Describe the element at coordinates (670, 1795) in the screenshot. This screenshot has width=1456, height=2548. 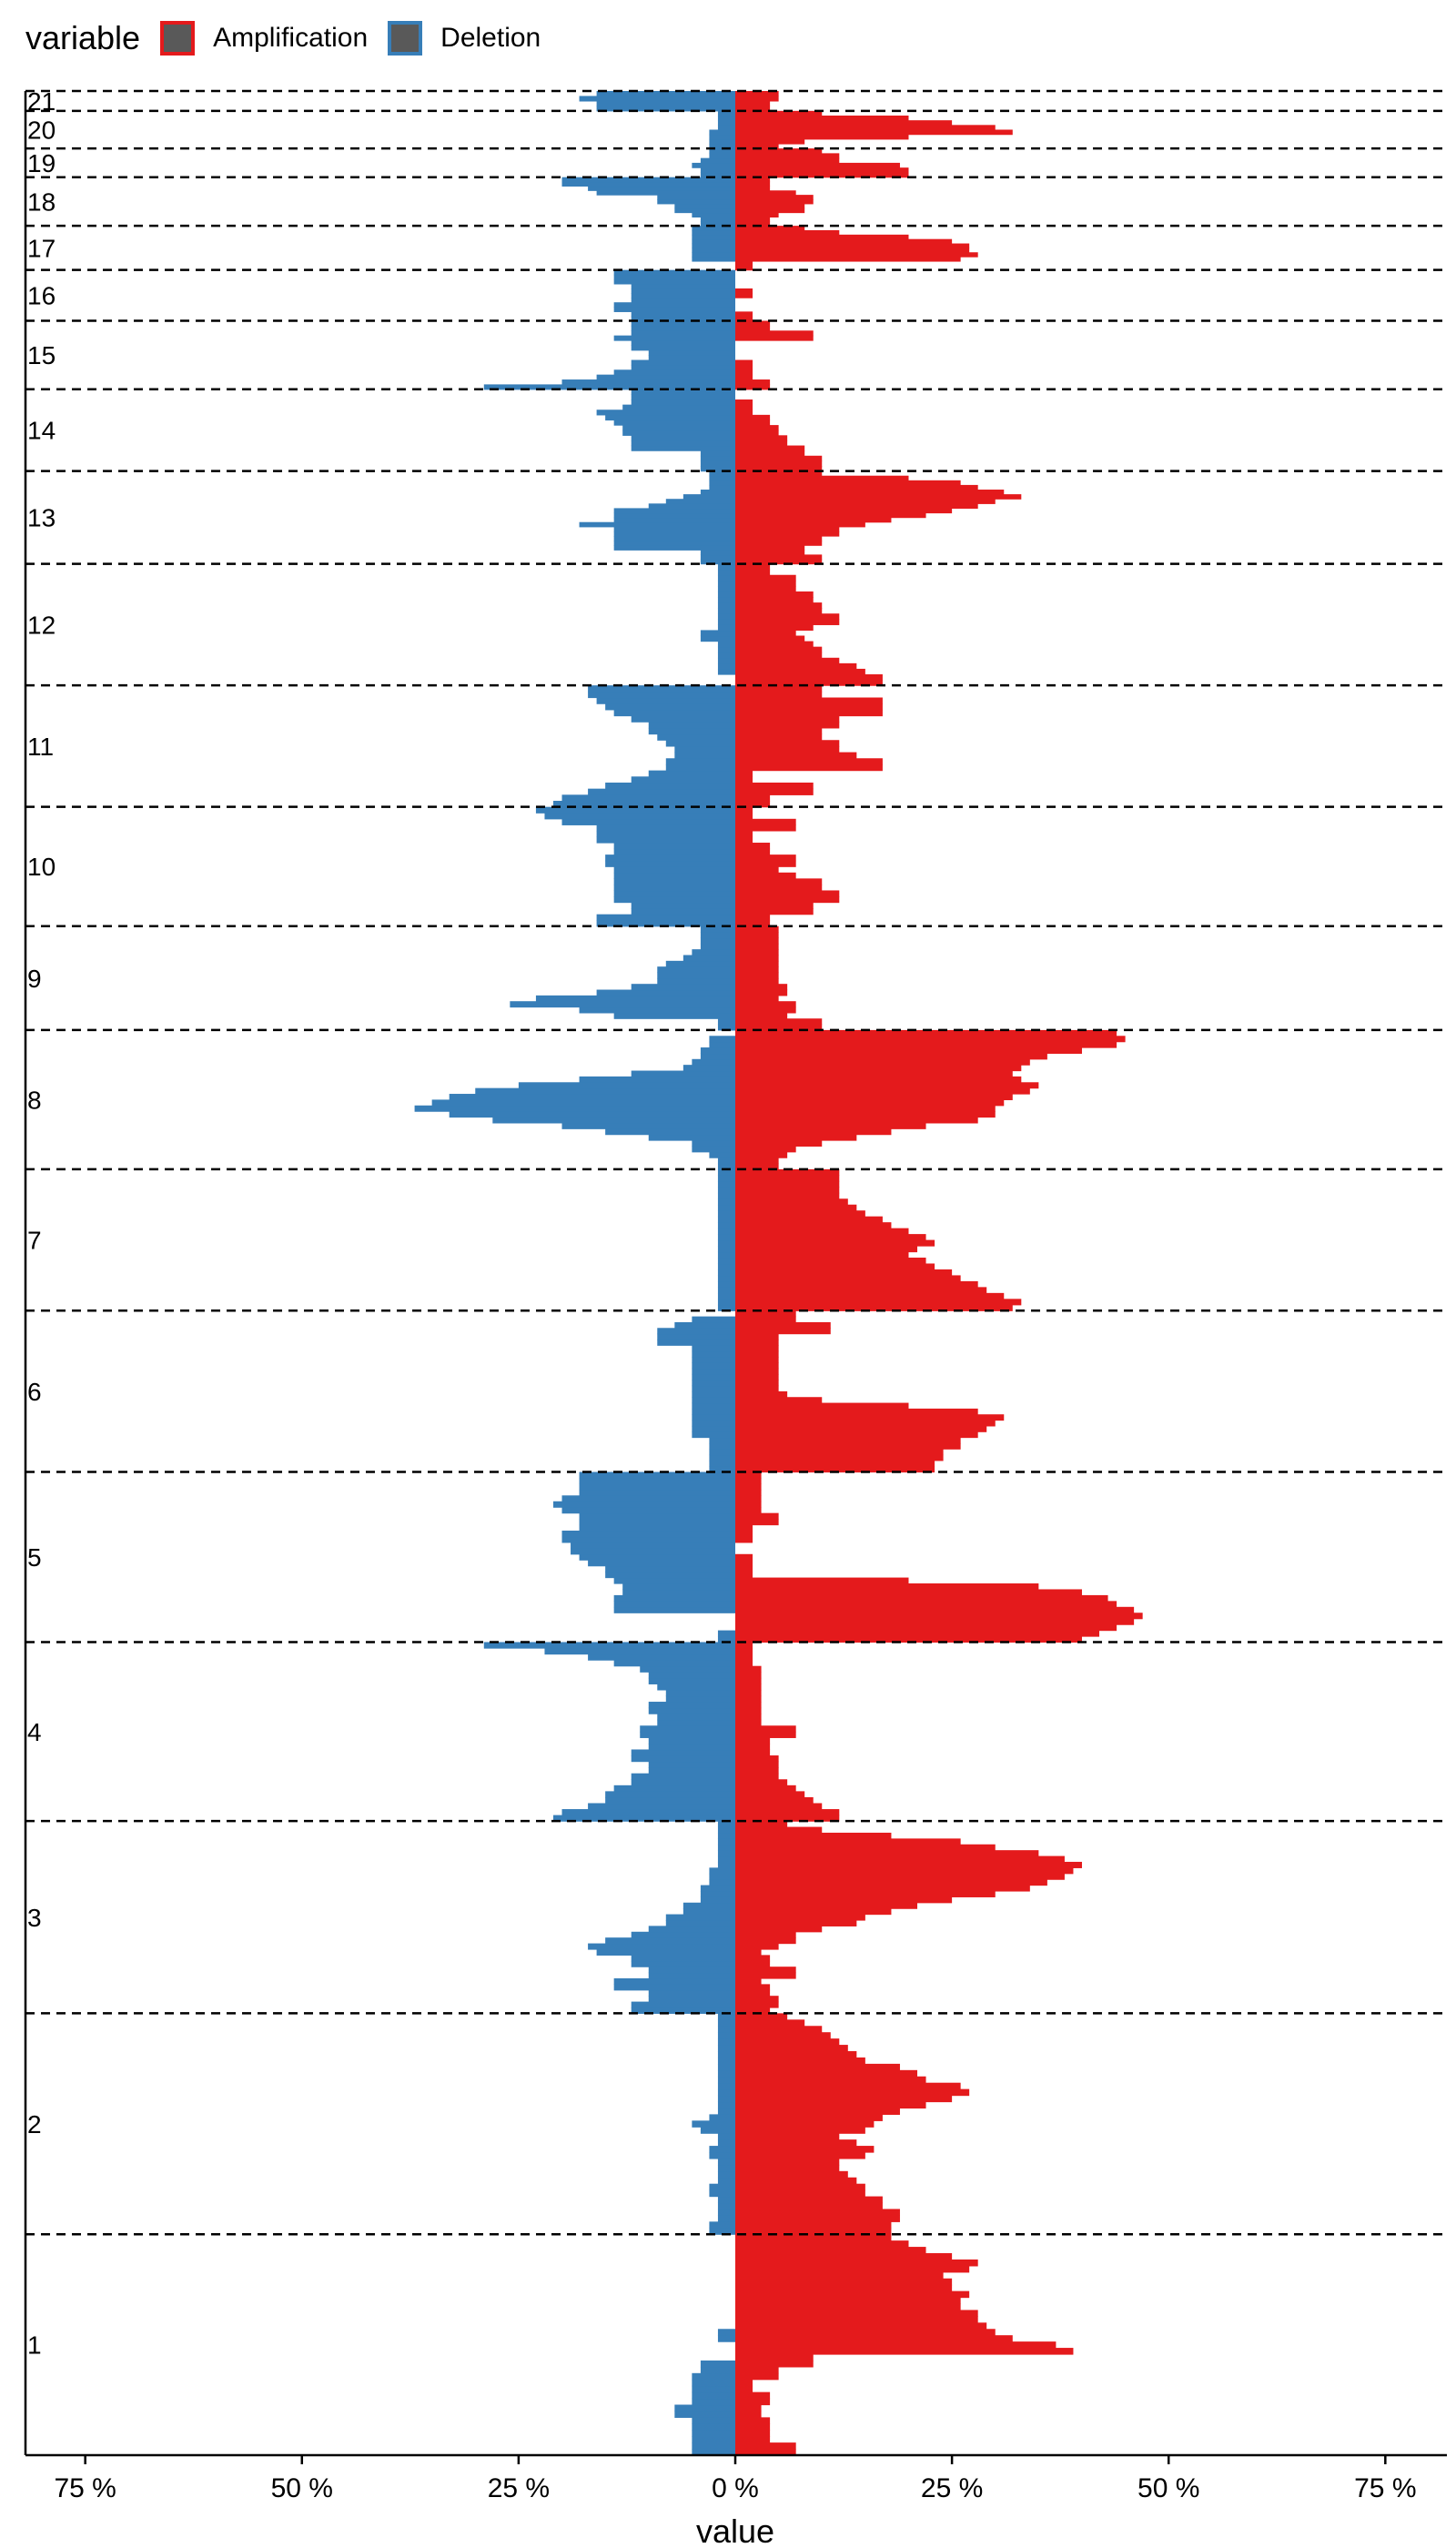
I see `bar-deletion-chr4` at that location.